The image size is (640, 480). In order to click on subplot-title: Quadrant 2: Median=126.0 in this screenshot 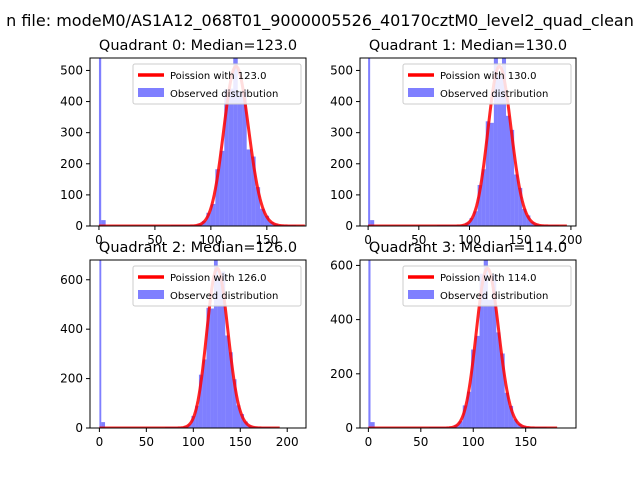, I will do `click(198, 248)`.